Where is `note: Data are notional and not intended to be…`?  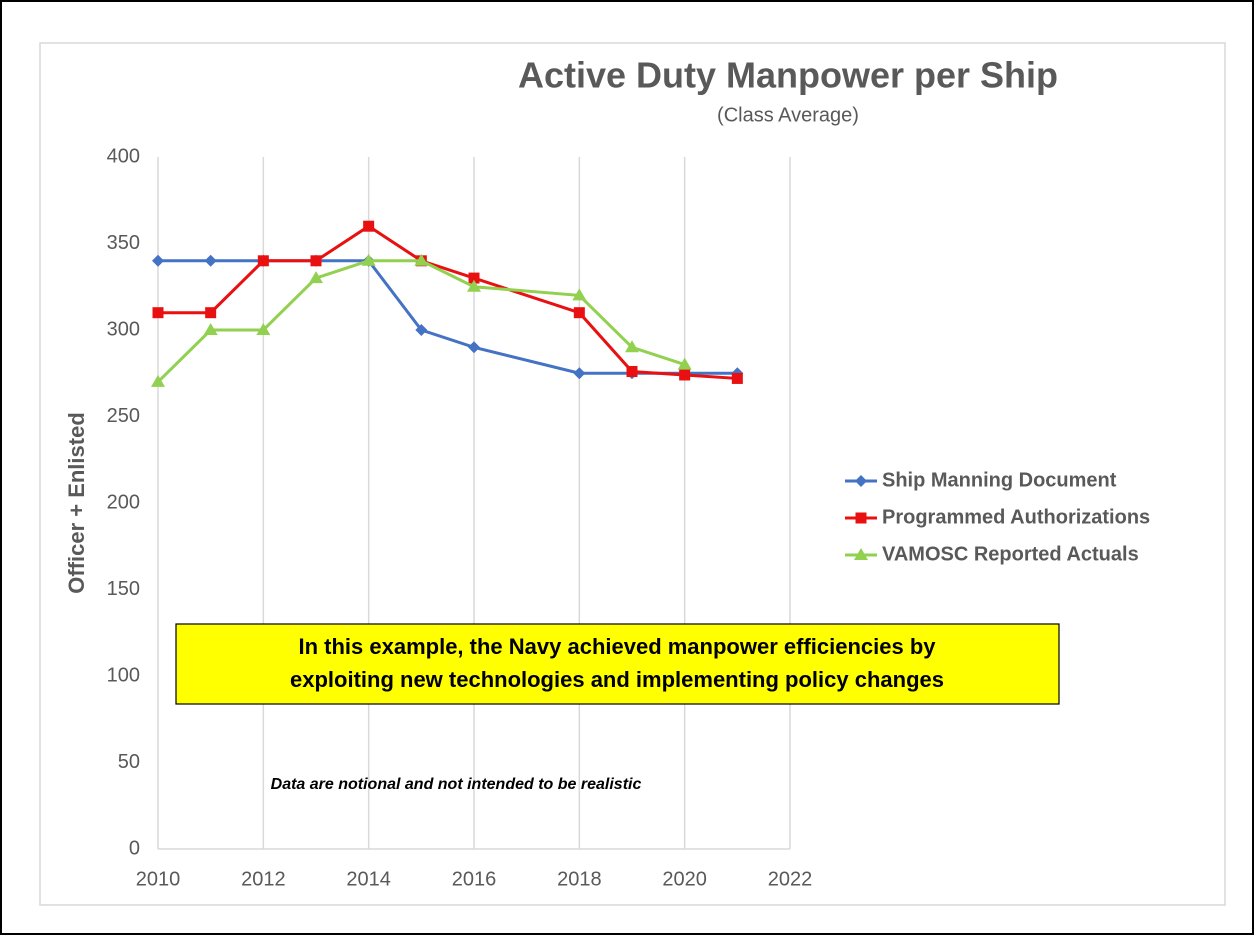 note: Data are notional and not intended to be… is located at coordinates (456, 784).